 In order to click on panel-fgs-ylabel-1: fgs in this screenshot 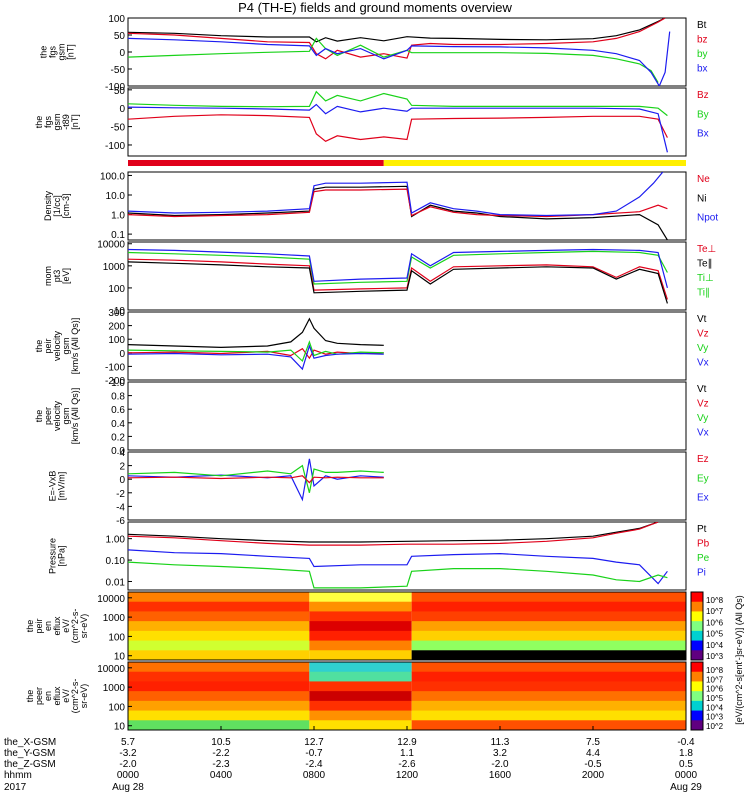, I will do `click(53, 52)`.